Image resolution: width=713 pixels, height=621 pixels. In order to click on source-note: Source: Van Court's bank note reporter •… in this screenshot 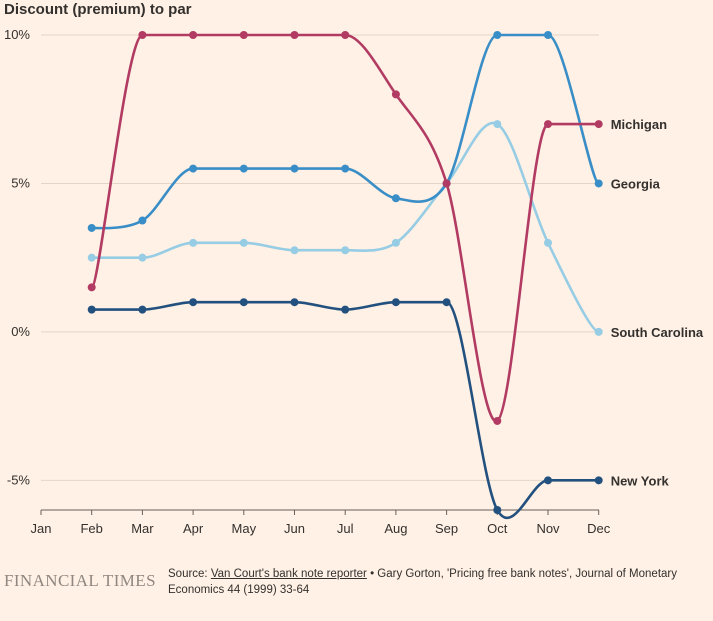, I will do `click(439, 582)`.